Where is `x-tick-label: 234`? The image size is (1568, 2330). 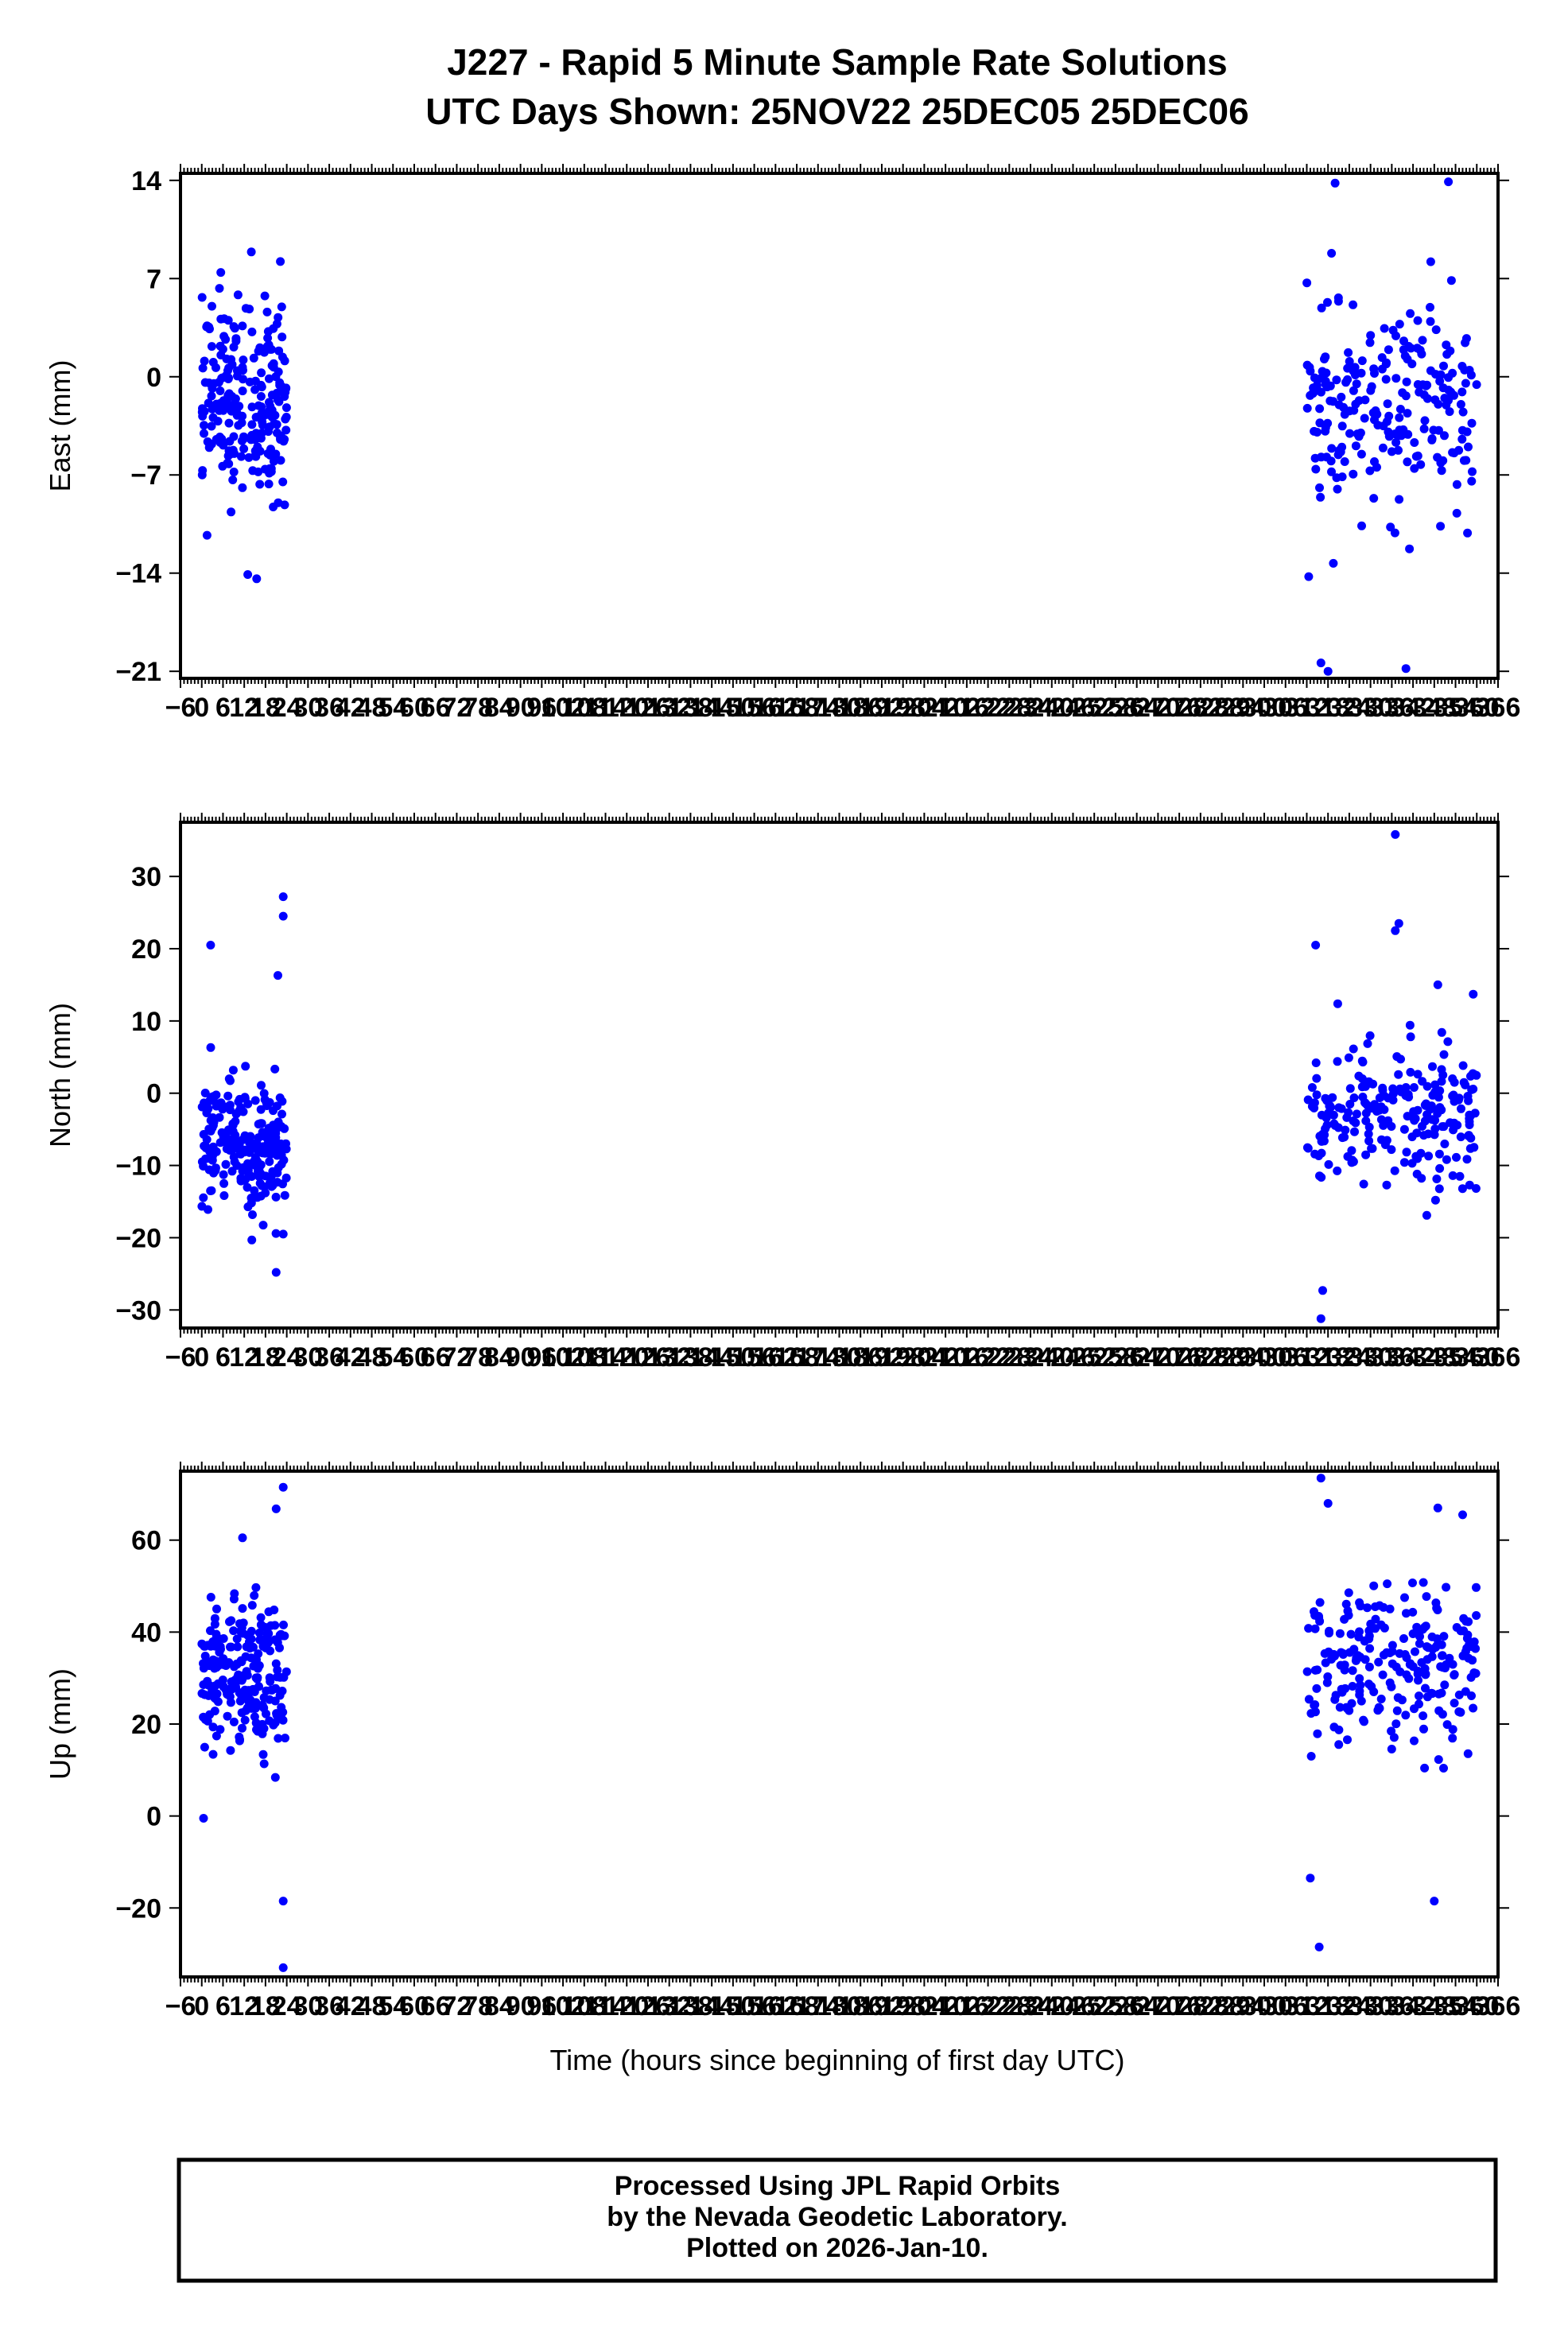
x-tick-label: 234 is located at coordinates (1031, 1357).